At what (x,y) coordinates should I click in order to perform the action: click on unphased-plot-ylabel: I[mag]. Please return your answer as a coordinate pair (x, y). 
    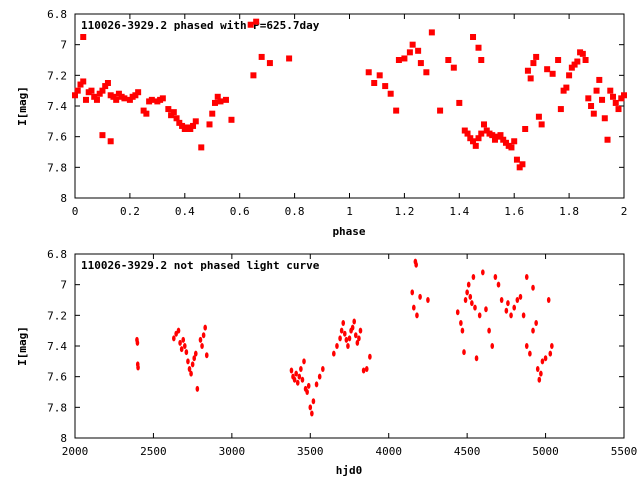
    Looking at the image, I should click on (22, 346).